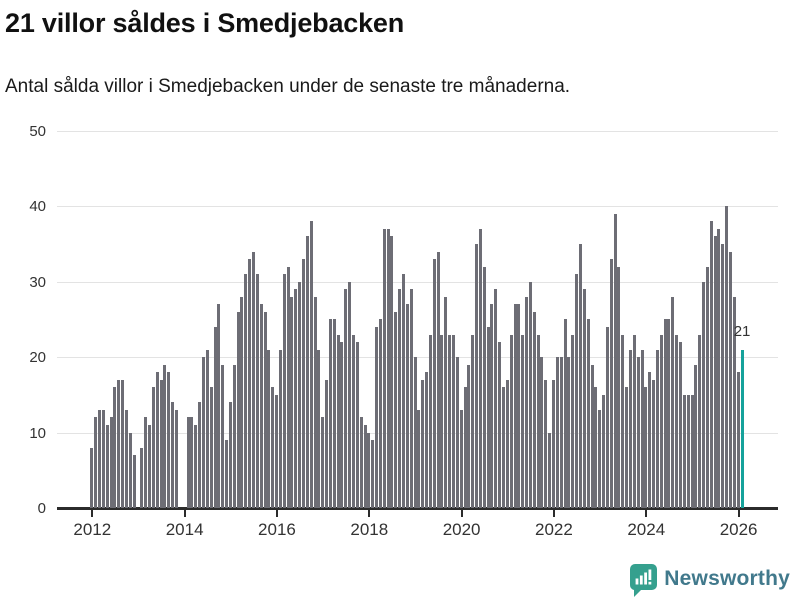 The width and height of the screenshot is (800, 600). What do you see at coordinates (727, 578) in the screenshot?
I see `newsworthy-logo-text: Newsworthy` at bounding box center [727, 578].